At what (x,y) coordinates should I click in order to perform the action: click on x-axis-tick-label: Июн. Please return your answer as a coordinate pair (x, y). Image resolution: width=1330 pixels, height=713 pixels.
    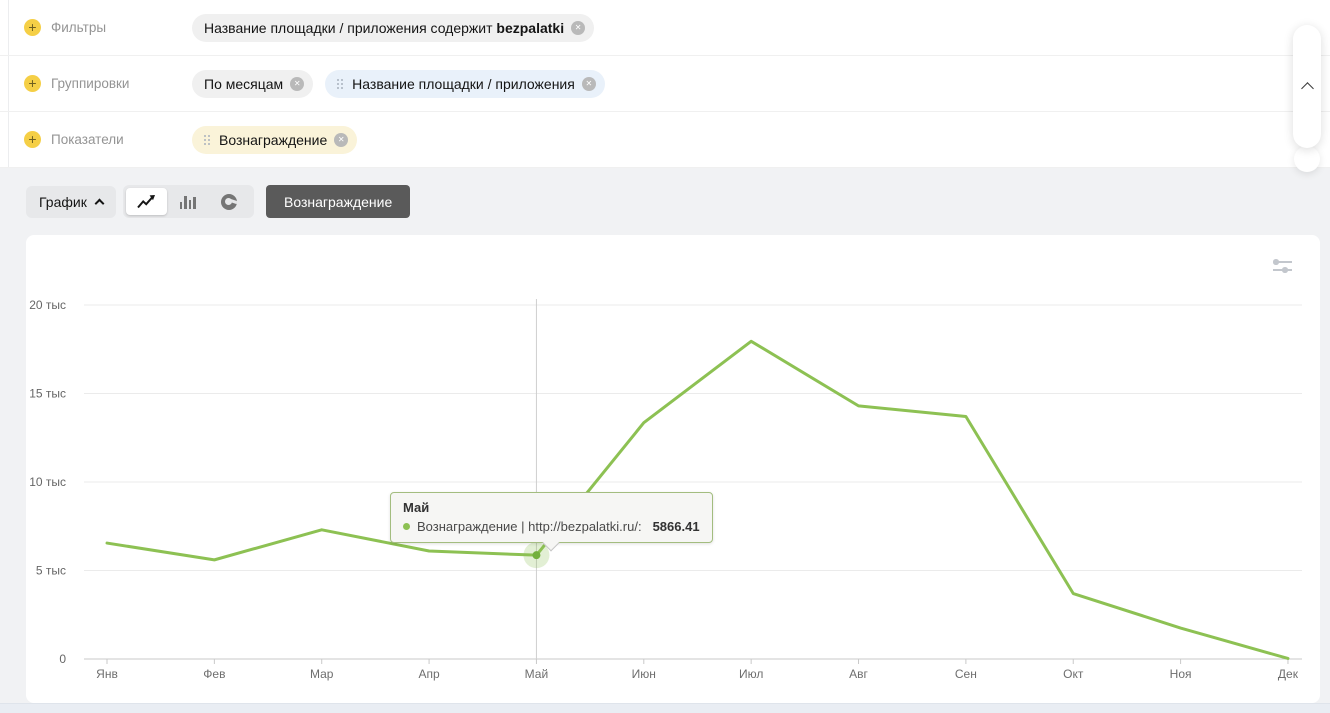
    Looking at the image, I should click on (644, 674).